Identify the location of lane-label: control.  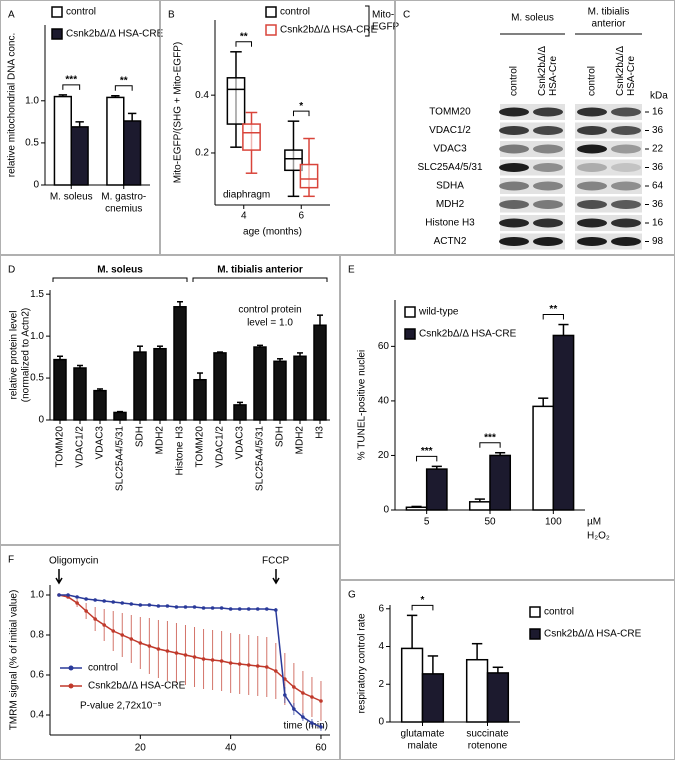
(592, 81).